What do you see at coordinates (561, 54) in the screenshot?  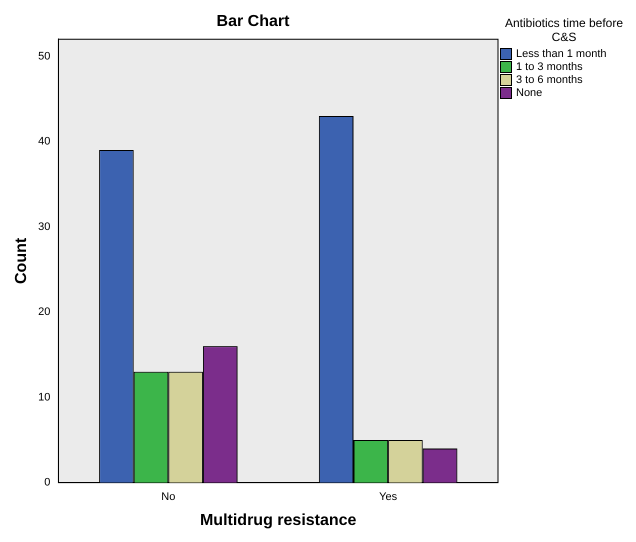 I see `legend-label: Less than 1 month` at bounding box center [561, 54].